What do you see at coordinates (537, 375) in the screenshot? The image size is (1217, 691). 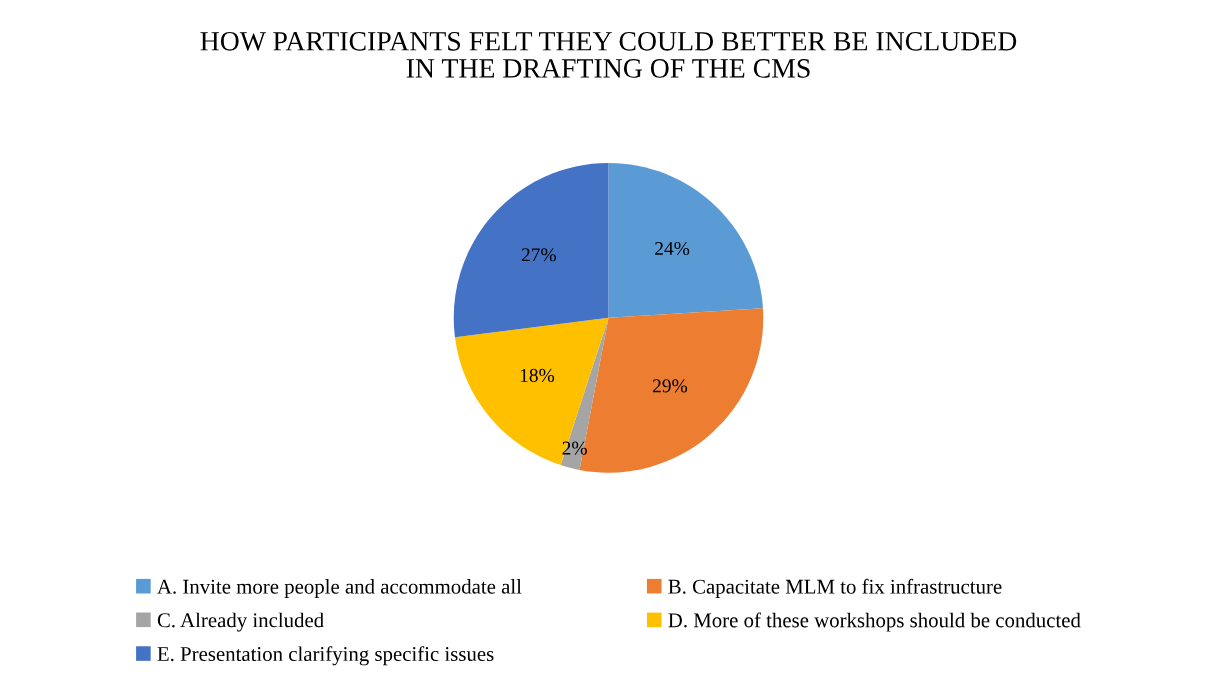 I see `data-label: 18%` at bounding box center [537, 375].